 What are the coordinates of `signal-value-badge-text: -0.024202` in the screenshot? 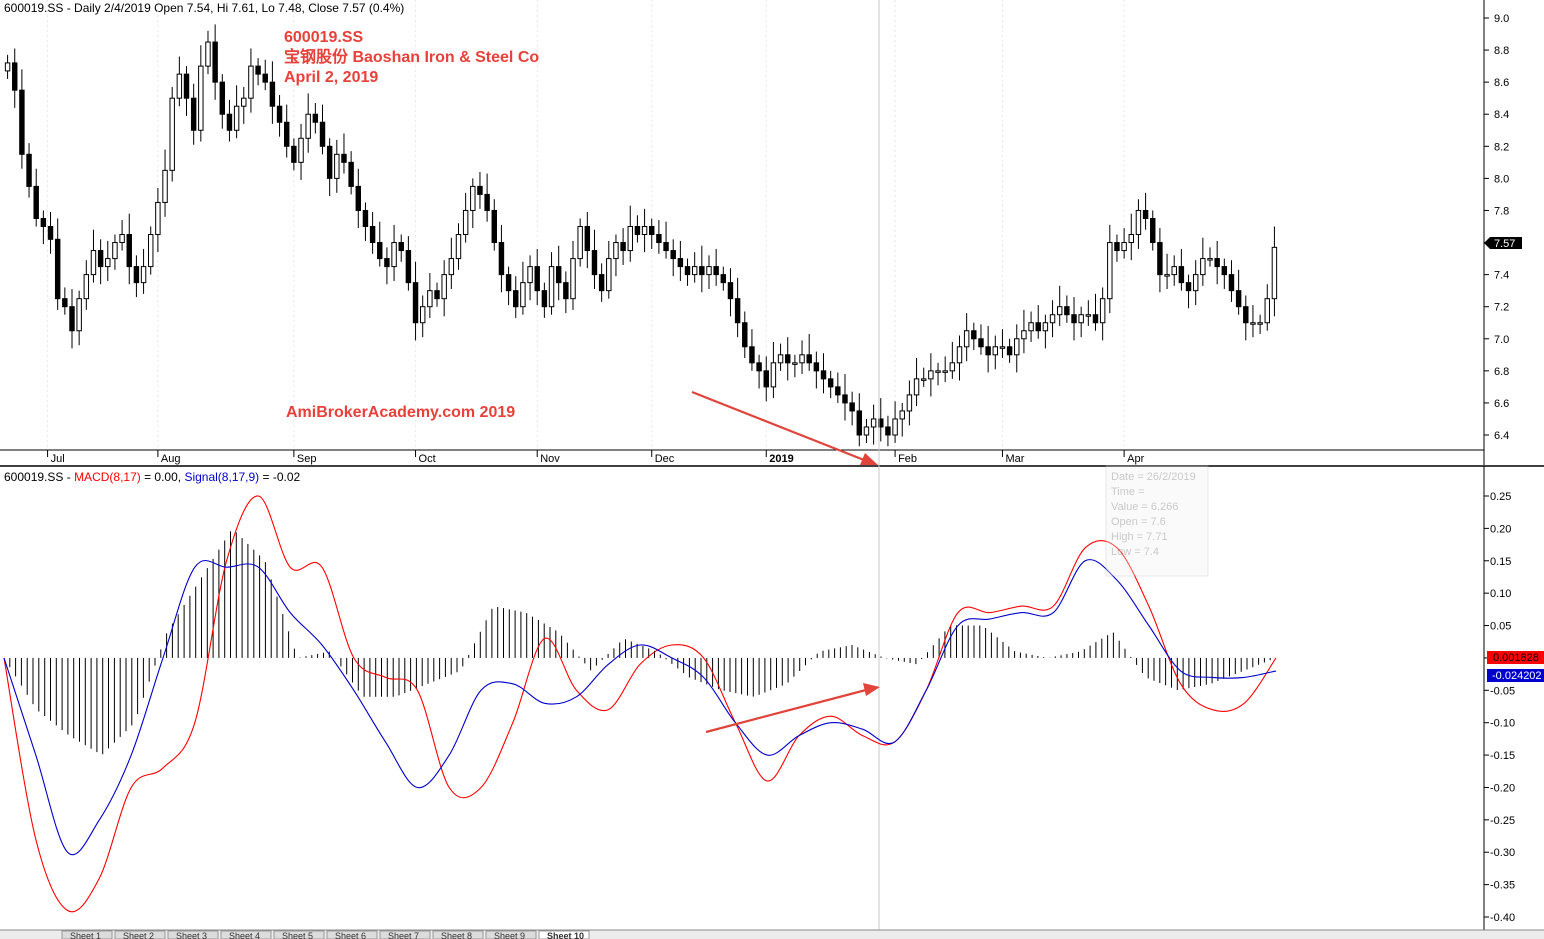 It's located at (1517, 676).